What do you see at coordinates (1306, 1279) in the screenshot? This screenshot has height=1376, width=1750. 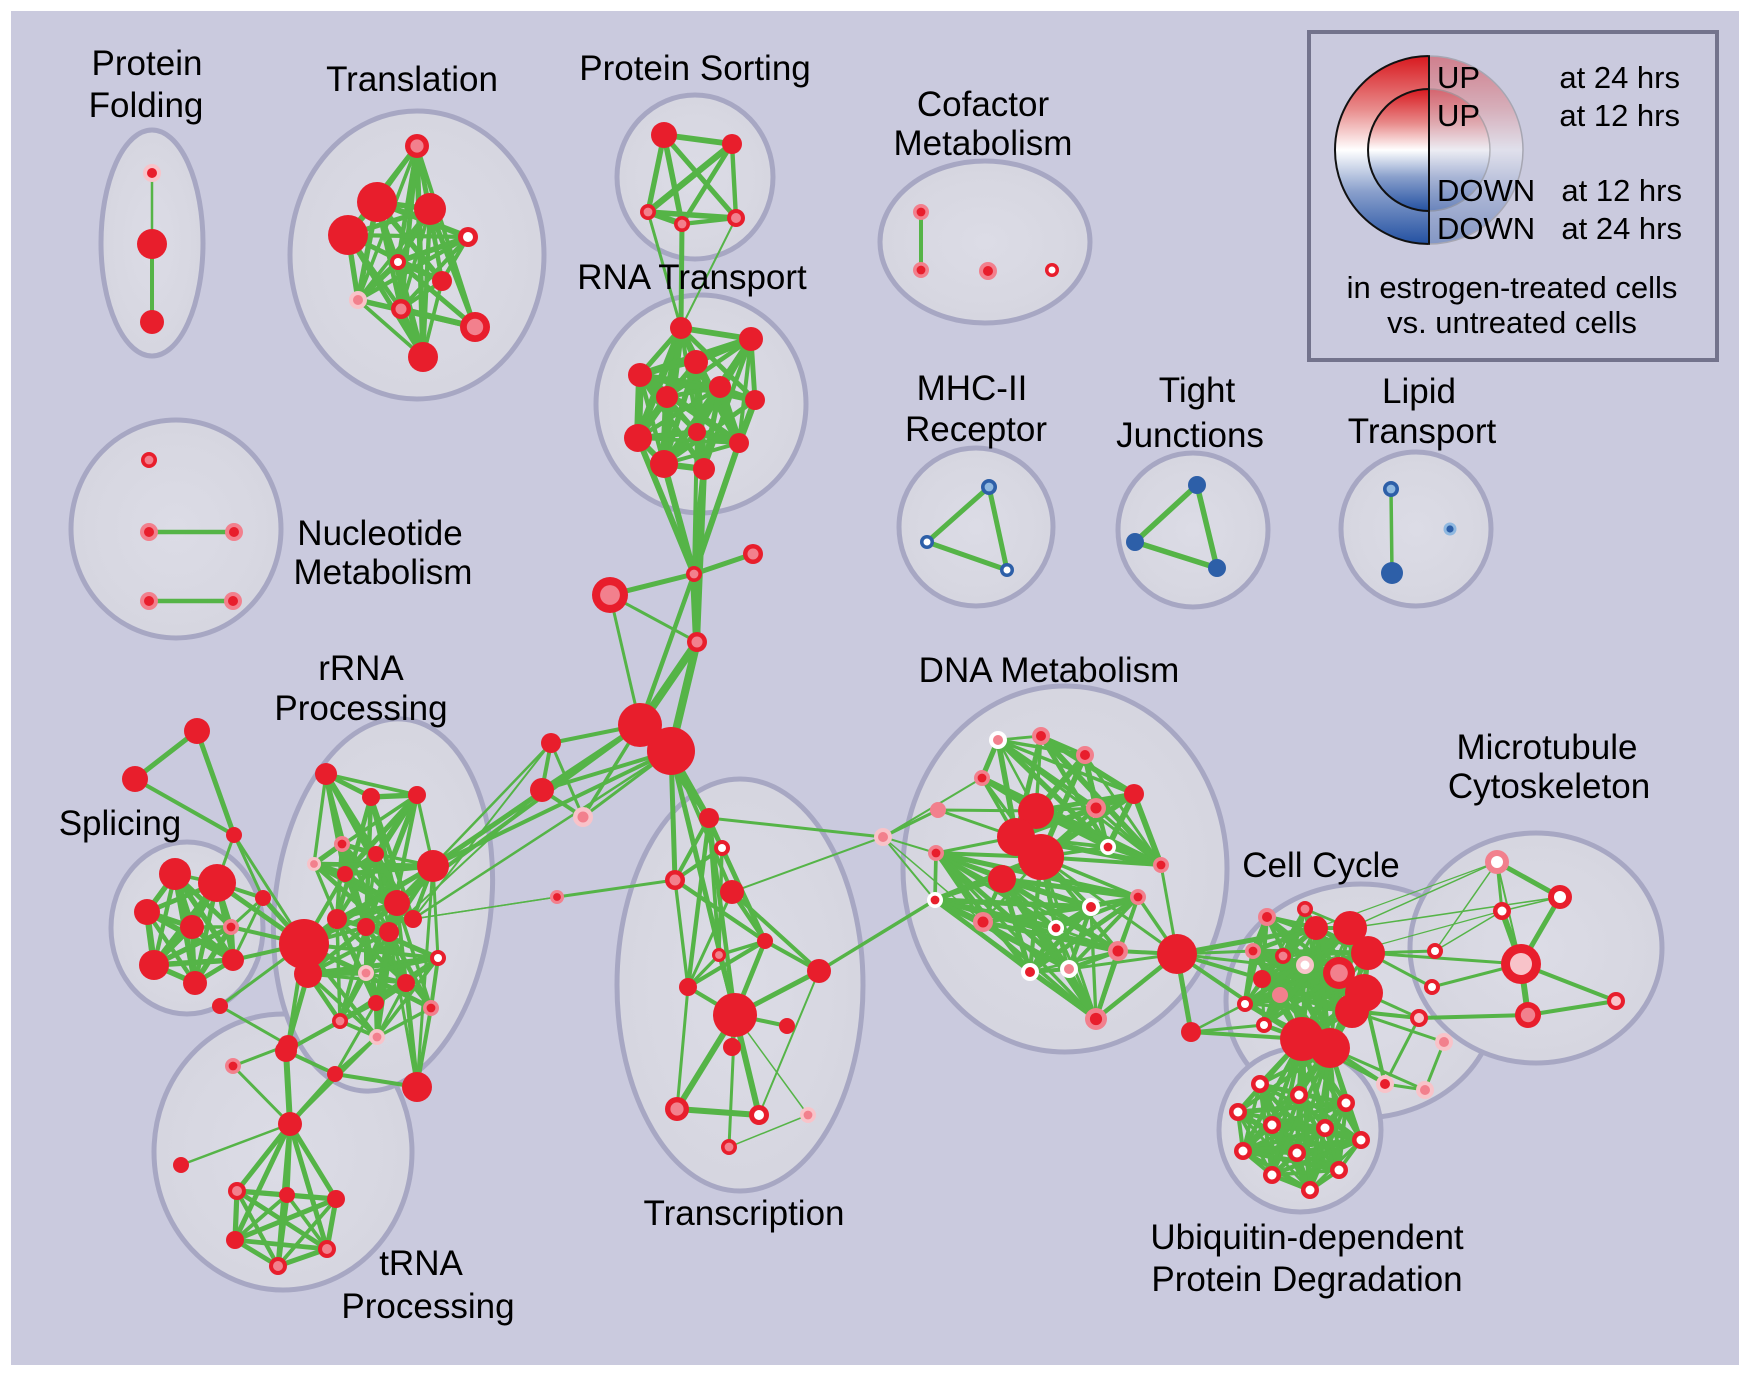 I see `svg-text: Protein Degradation` at bounding box center [1306, 1279].